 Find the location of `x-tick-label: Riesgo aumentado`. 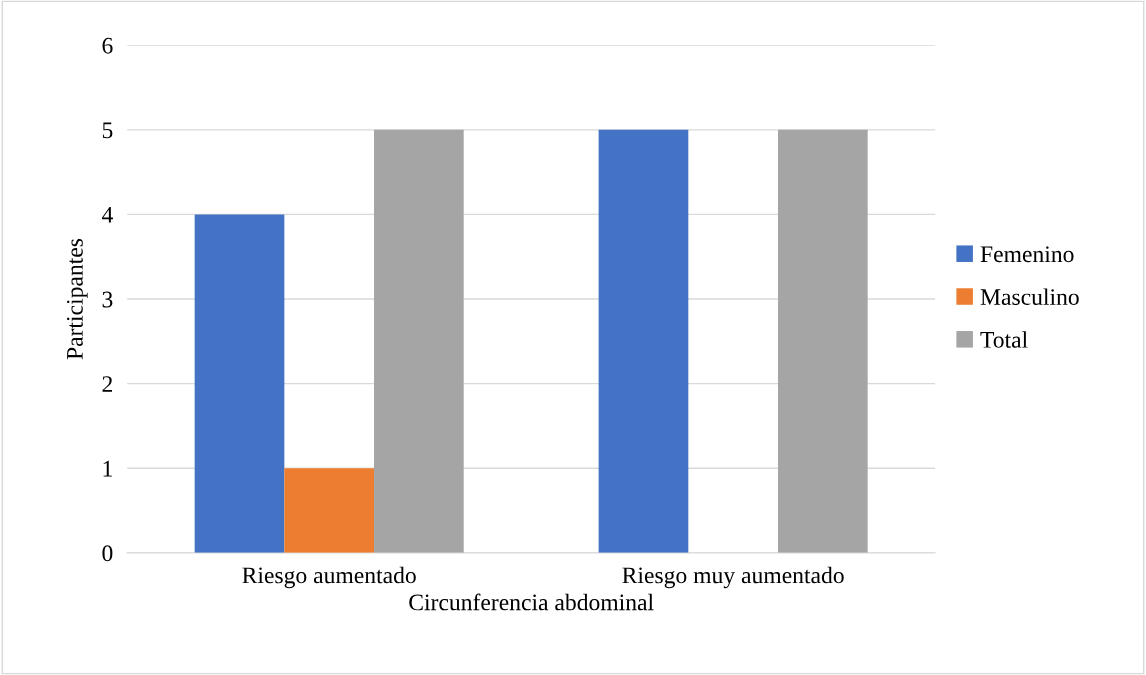

x-tick-label: Riesgo aumentado is located at coordinates (329, 577).